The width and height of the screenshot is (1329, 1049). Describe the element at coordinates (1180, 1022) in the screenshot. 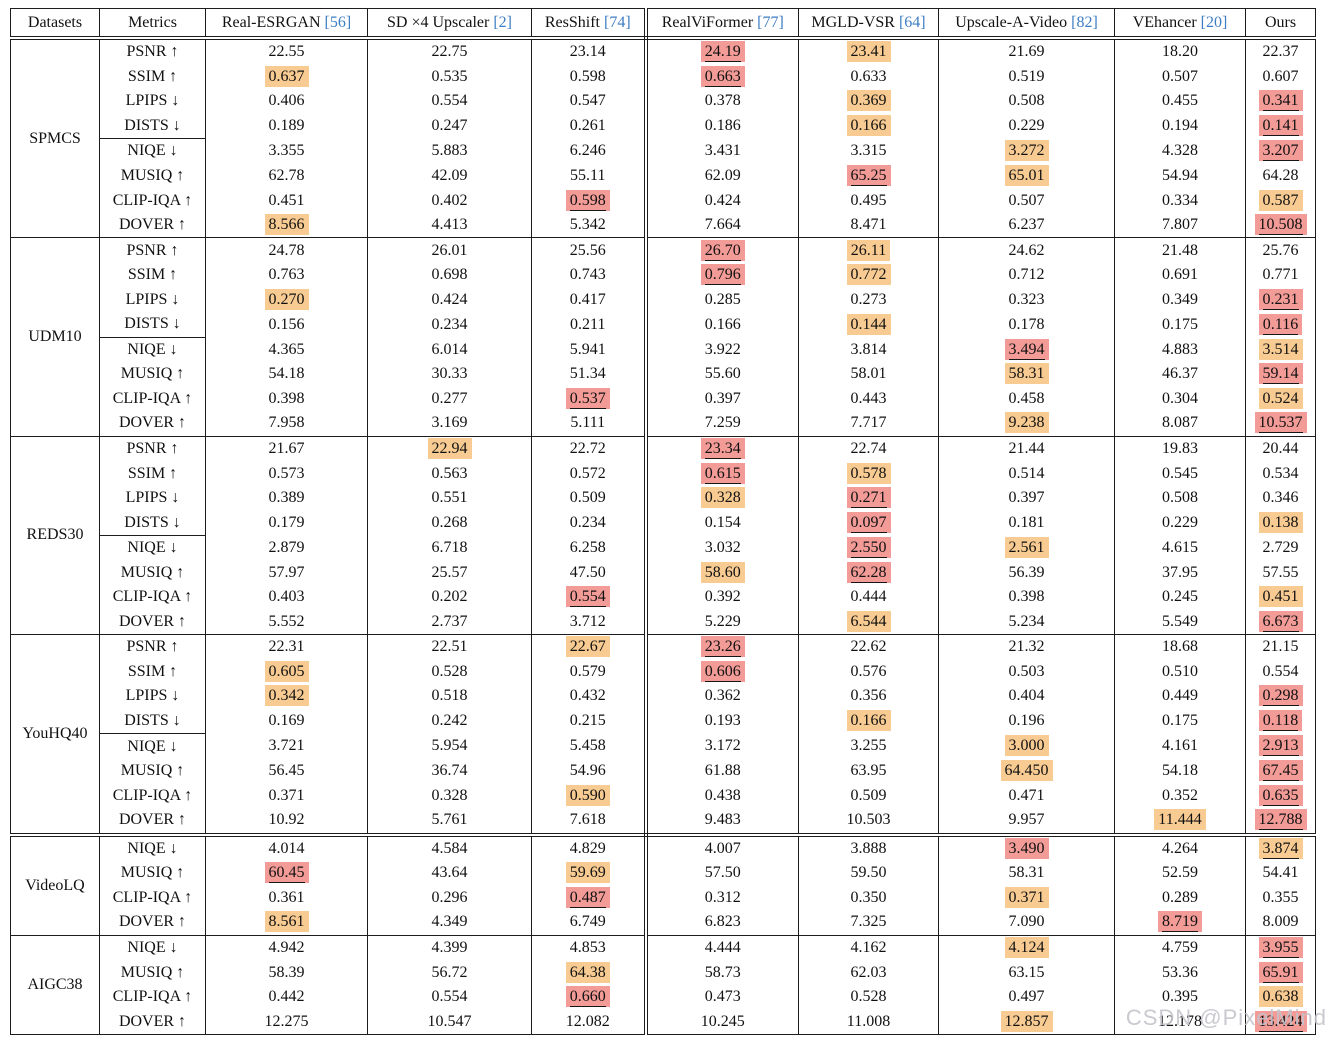

I see `metric-value-cell: 12.178` at that location.